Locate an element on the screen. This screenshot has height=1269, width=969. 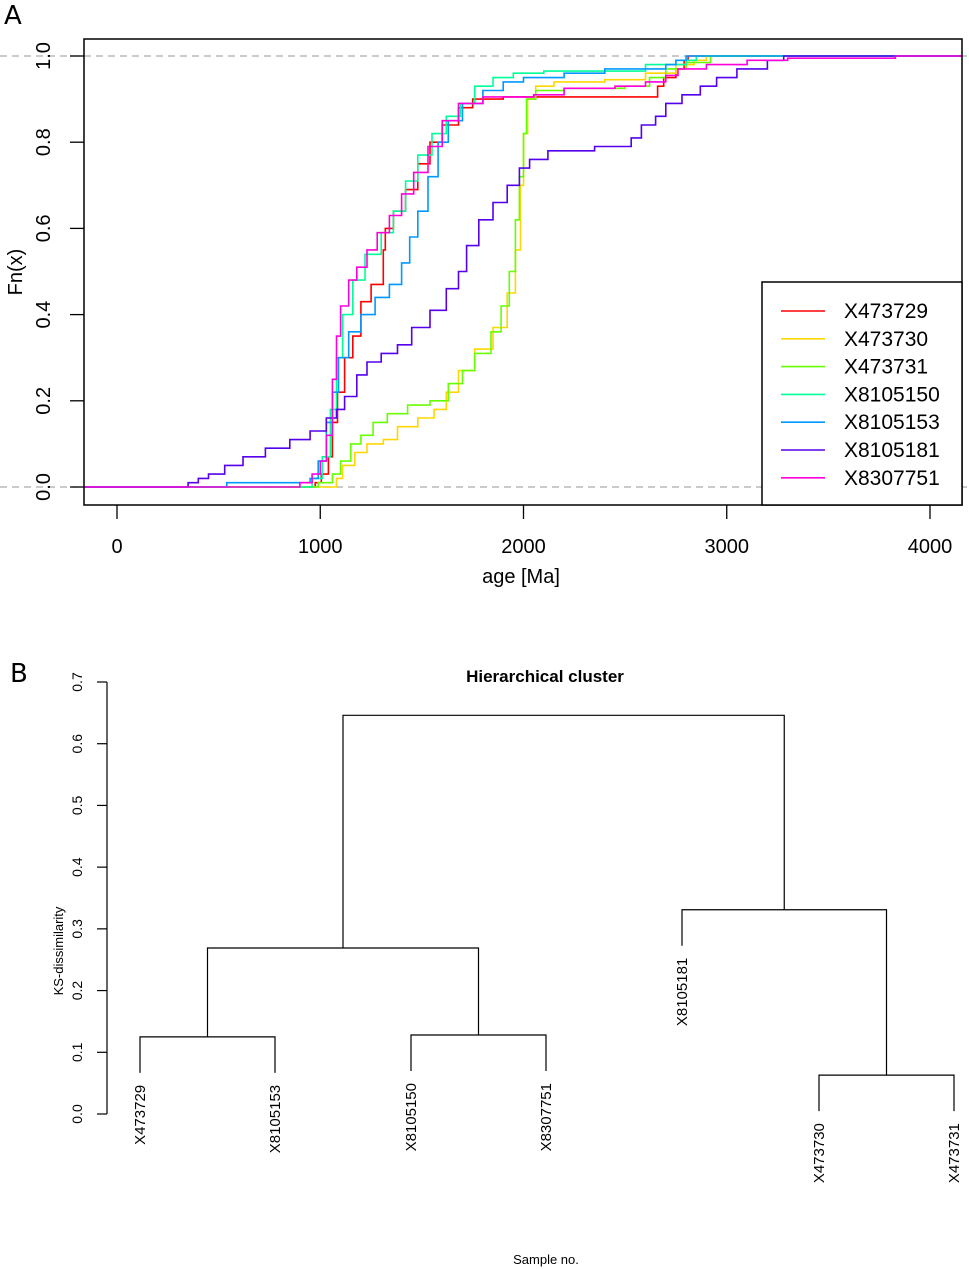
leaf-label-X473729: X473729 is located at coordinates (140, 1115).